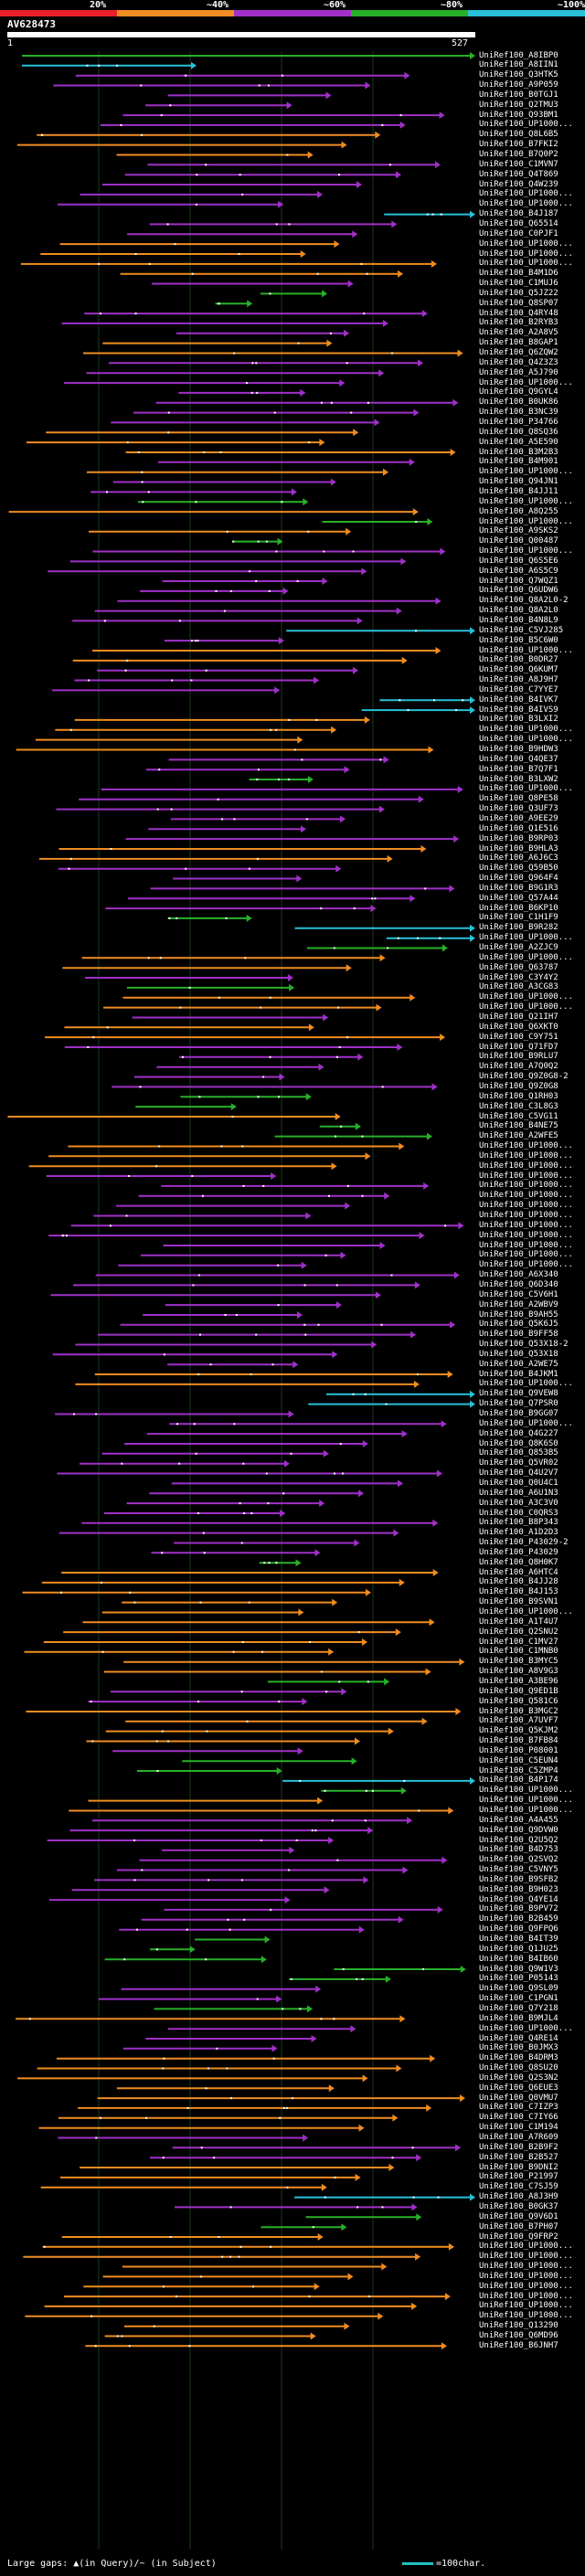 This screenshot has height=2576, width=585. I want to click on hit-label-link: UniRef100_B9RP03, so click(518, 838).